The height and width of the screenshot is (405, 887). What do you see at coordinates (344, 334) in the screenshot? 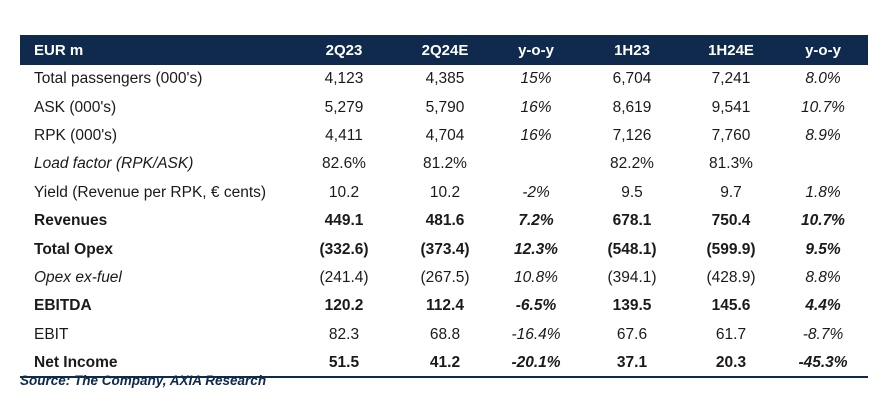
I see `cell-2q23: 82.3` at bounding box center [344, 334].